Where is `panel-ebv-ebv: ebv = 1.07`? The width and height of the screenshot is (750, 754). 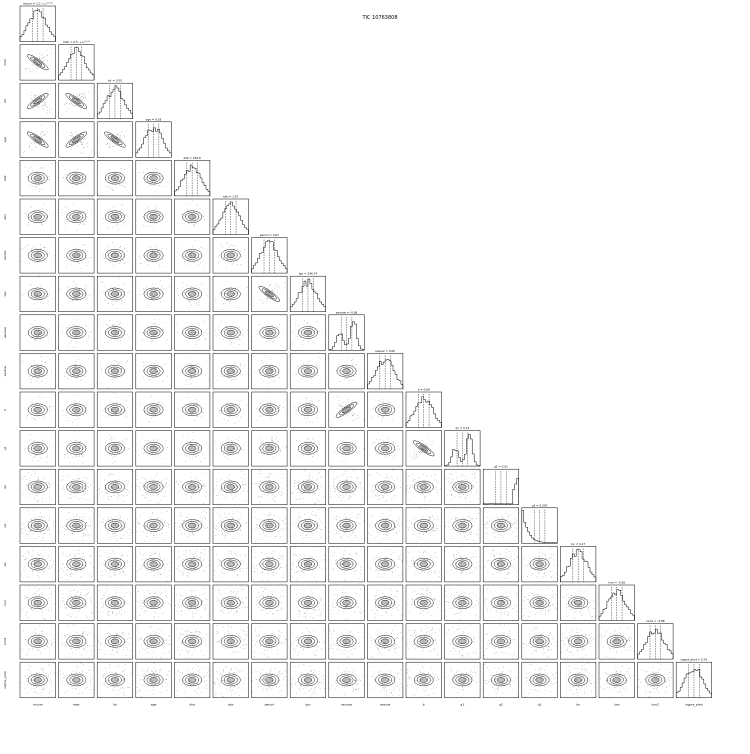 panel-ebv-ebv: ebv = 1.07 is located at coordinates (230, 215).